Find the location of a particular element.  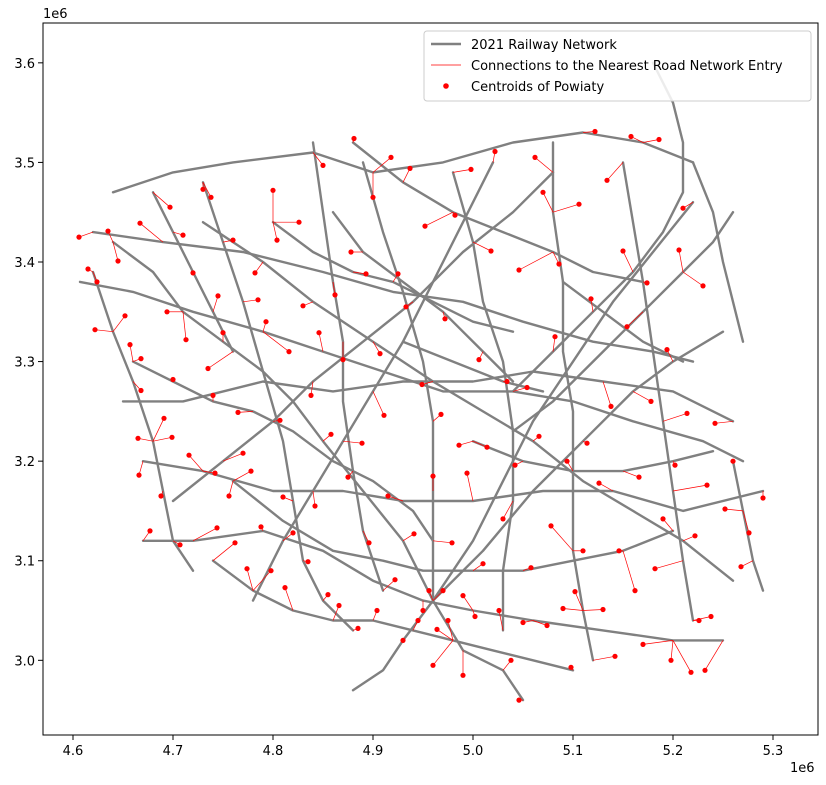

y-axis-ticks: 3.0 3.1 3.2 3.3 3.4 3.5 3.6 is located at coordinates (28, 363).